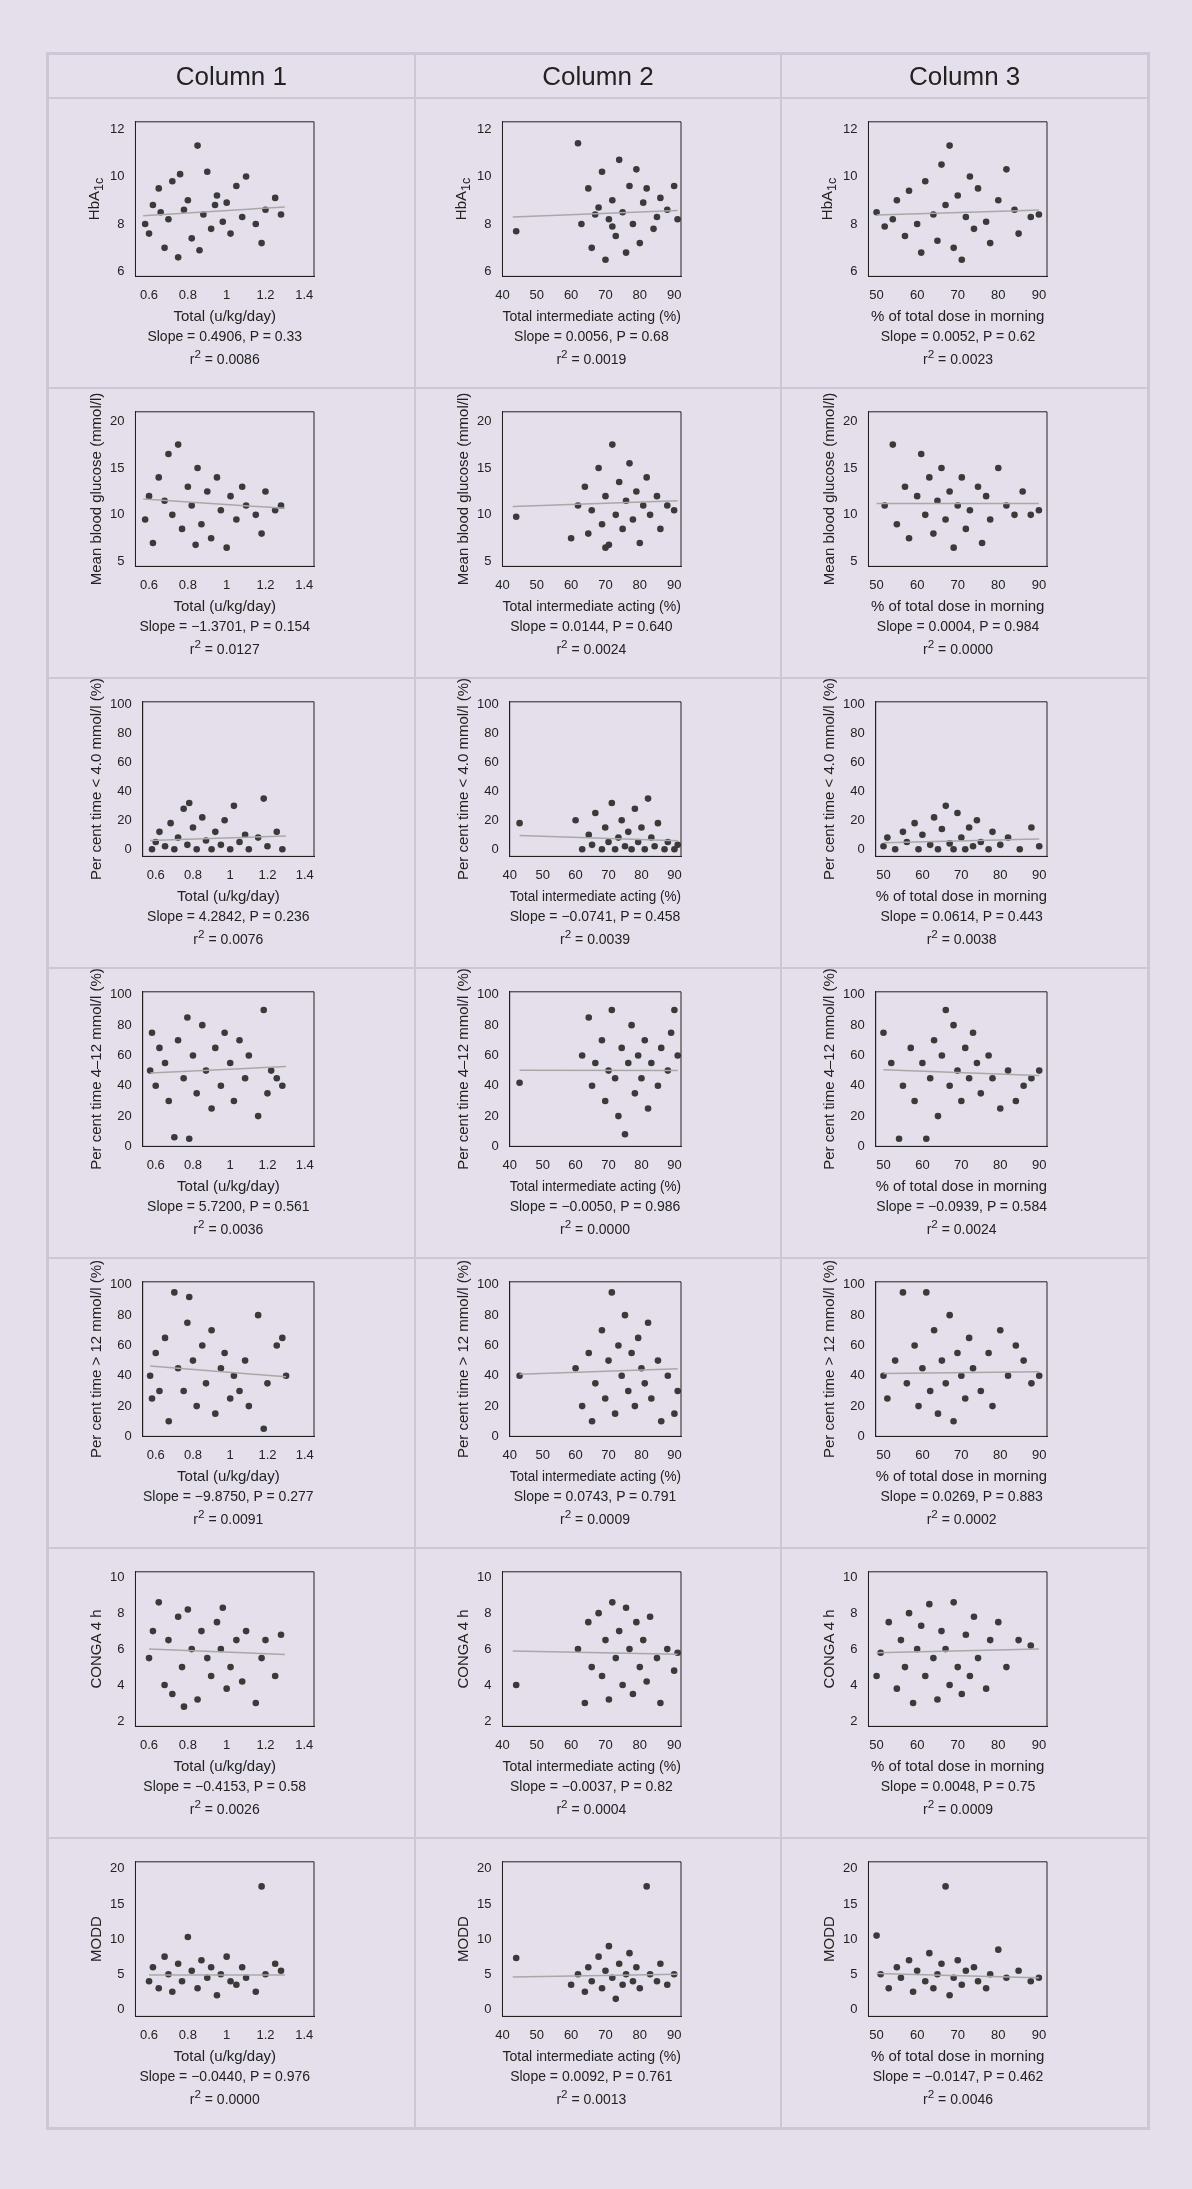 The width and height of the screenshot is (1192, 2189). What do you see at coordinates (961, 1227) in the screenshot?
I see `text: r$^{2}$ = 0.0024` at bounding box center [961, 1227].